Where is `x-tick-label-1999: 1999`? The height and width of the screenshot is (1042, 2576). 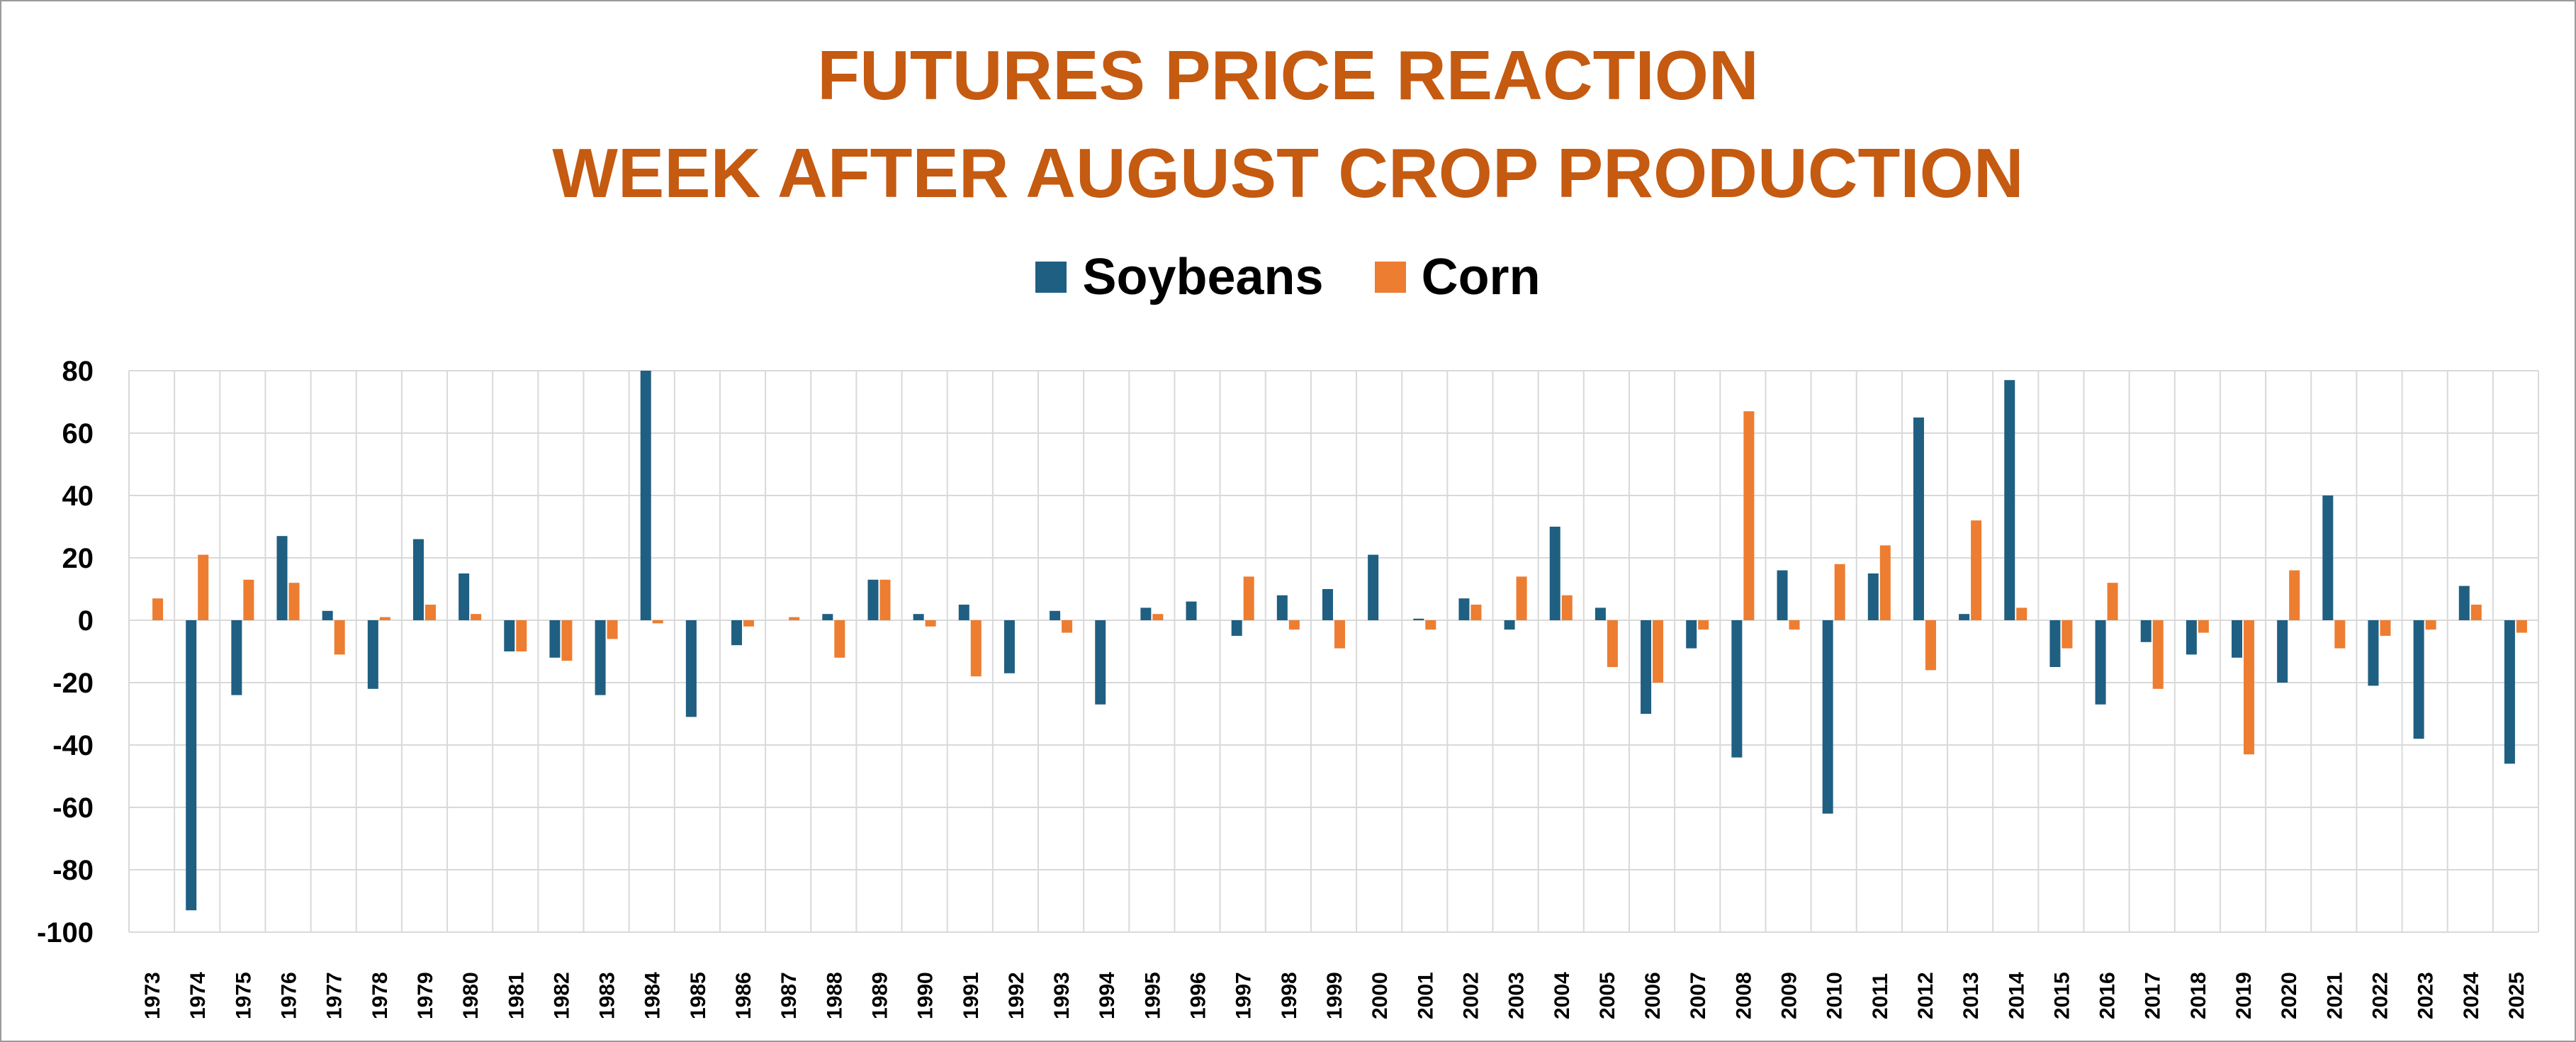 x-tick-label-1999: 1999 is located at coordinates (1334, 996).